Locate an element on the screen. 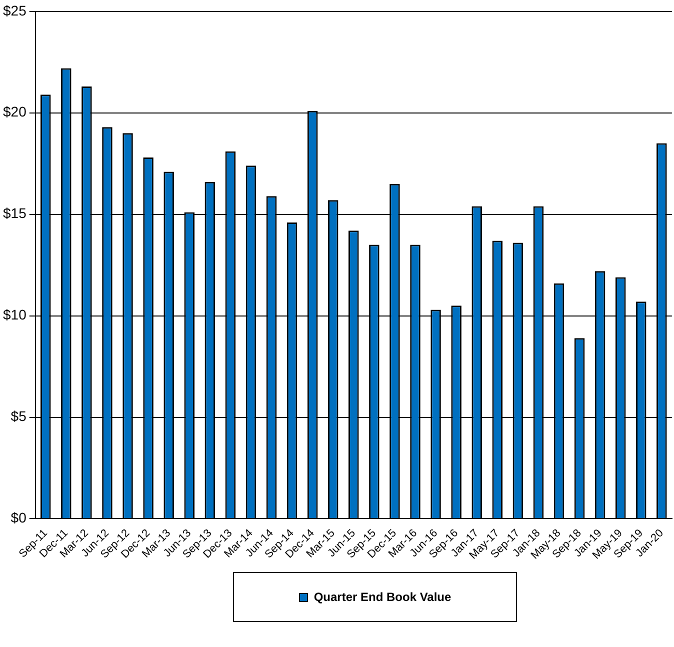 This screenshot has width=674, height=647. y-tick-label: $10 is located at coordinates (15, 314).